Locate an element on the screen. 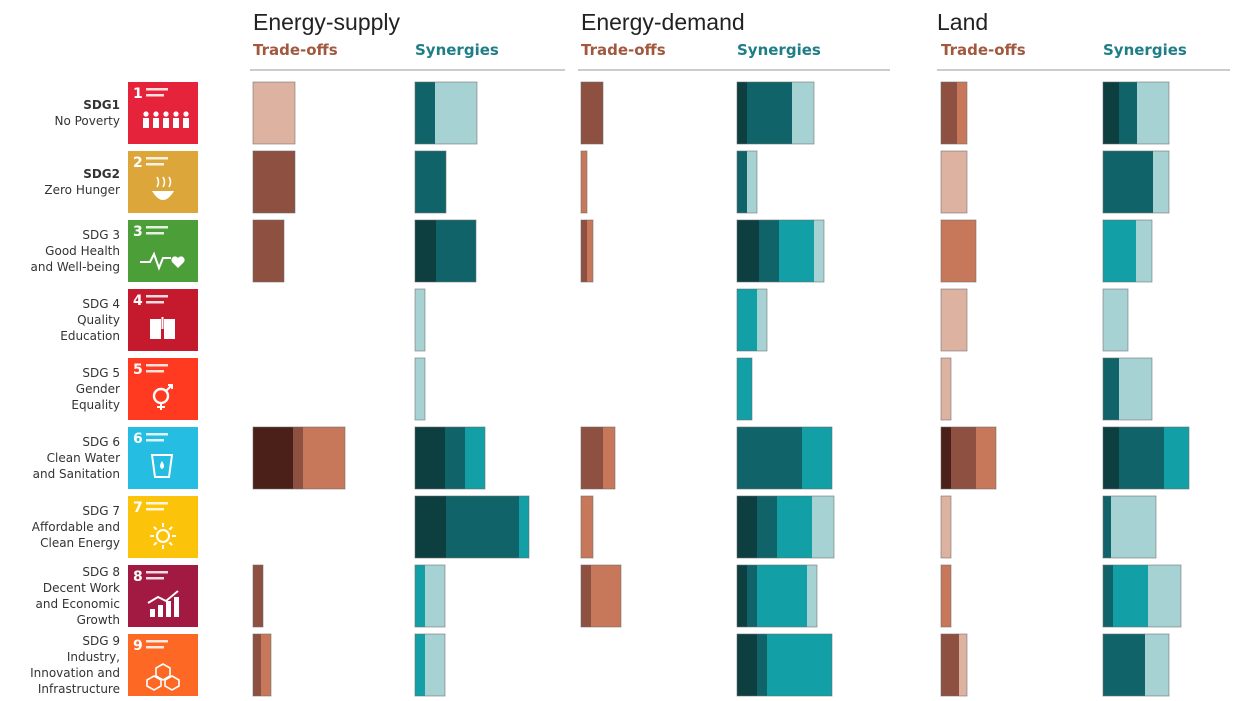  bar-segment-energy-demand-synergies-row9-s1 is located at coordinates (747, 665).